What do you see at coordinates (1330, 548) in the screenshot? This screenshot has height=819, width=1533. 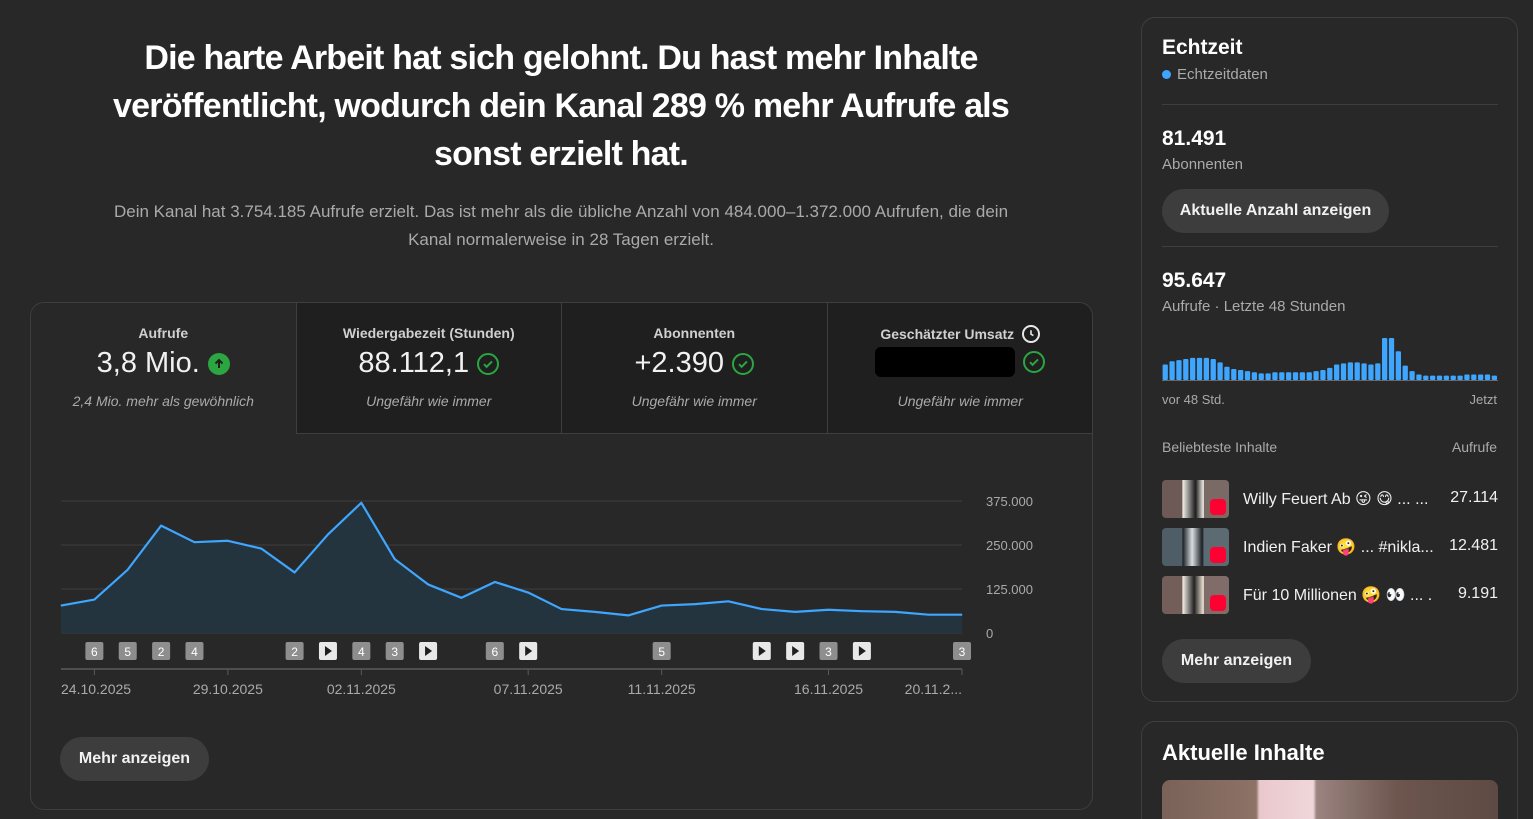 I see `top-content-row: Indien Faker 🤪 ... #nikla... 12.481` at bounding box center [1330, 548].